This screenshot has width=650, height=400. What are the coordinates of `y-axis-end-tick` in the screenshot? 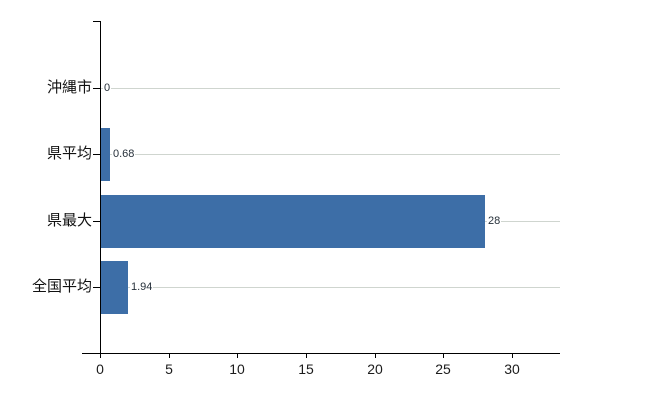 It's located at (96, 21).